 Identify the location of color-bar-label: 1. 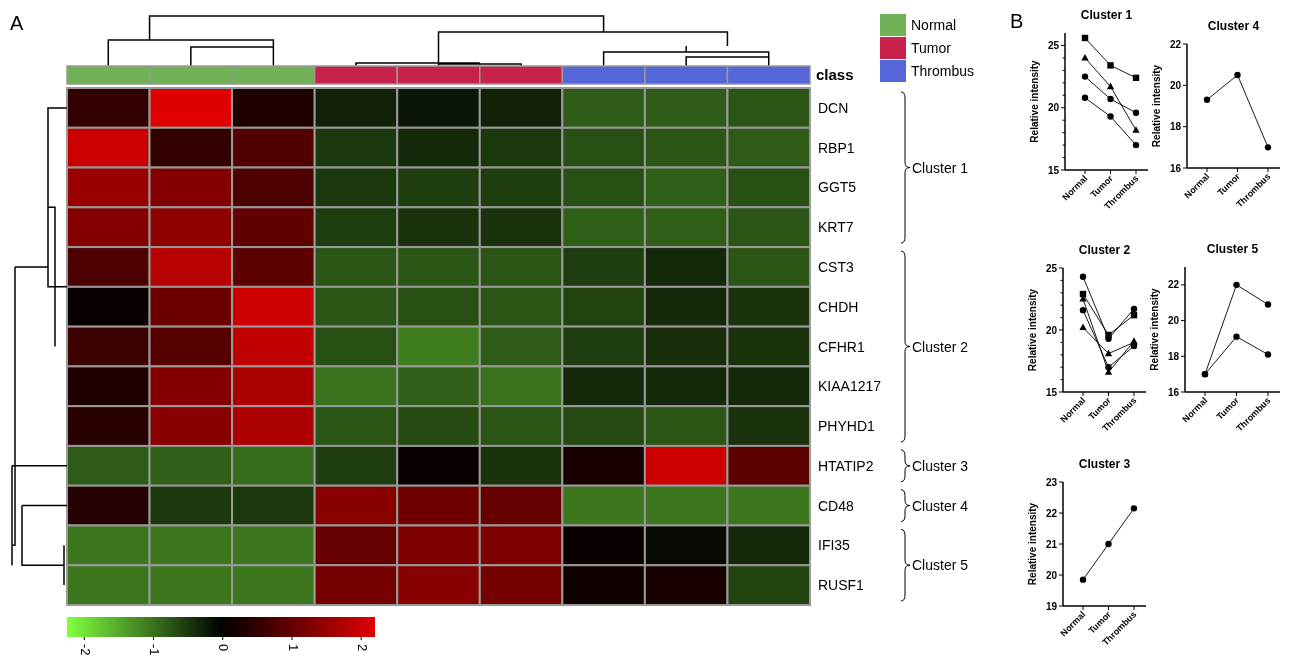
(293, 648).